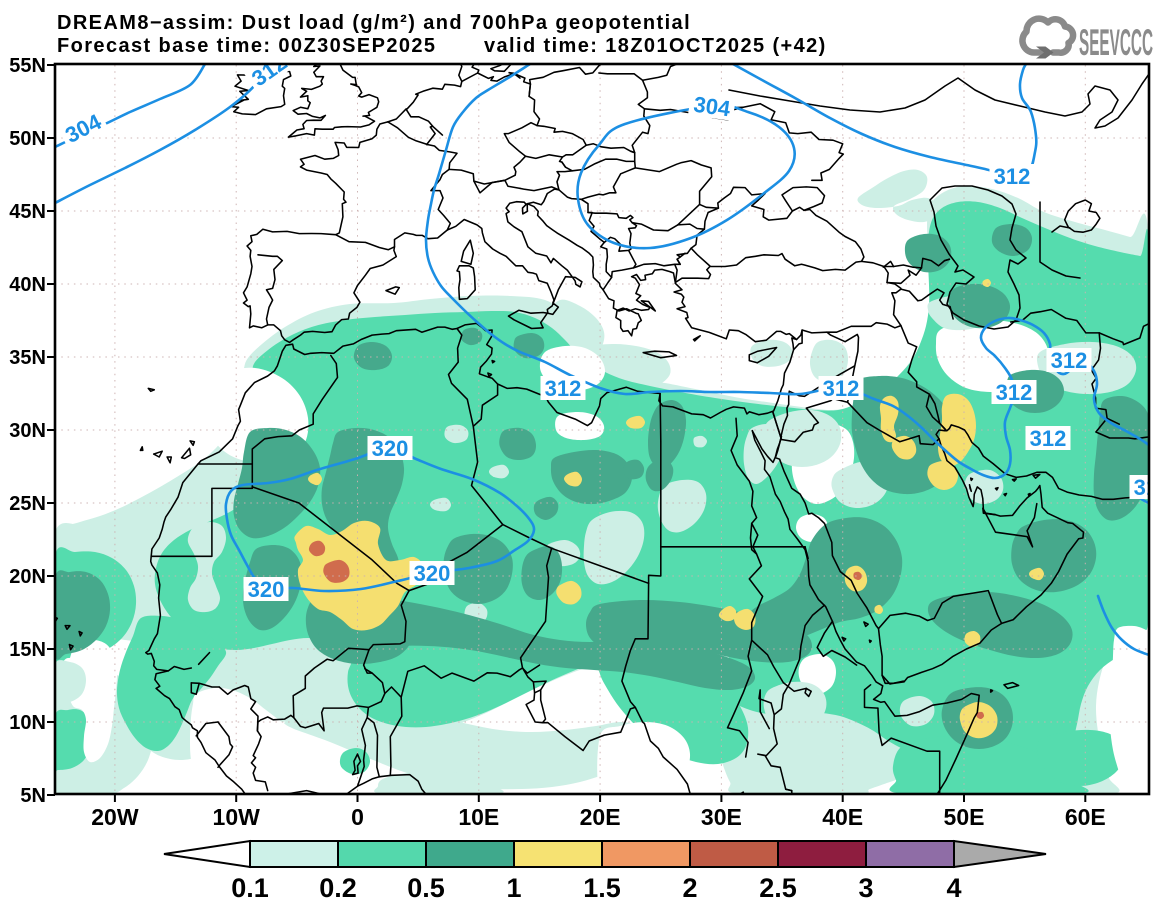 This screenshot has height=912, width=1165. I want to click on svg-text: 0.1, so click(250, 888).